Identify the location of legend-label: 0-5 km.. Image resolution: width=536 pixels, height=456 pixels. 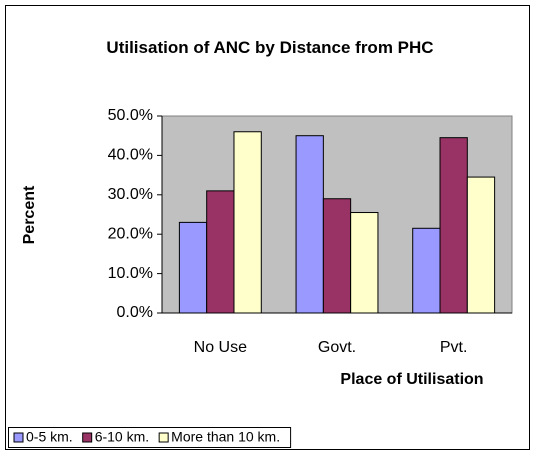
(49, 437).